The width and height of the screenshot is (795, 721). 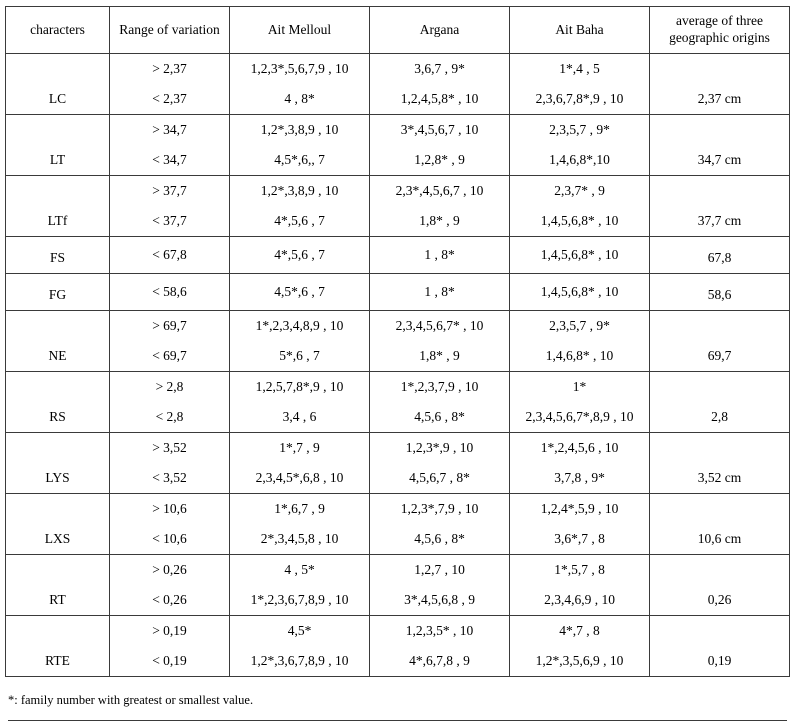 What do you see at coordinates (439, 386) in the screenshot?
I see `argana-cell: 1*,2,3,7,9 , 10` at bounding box center [439, 386].